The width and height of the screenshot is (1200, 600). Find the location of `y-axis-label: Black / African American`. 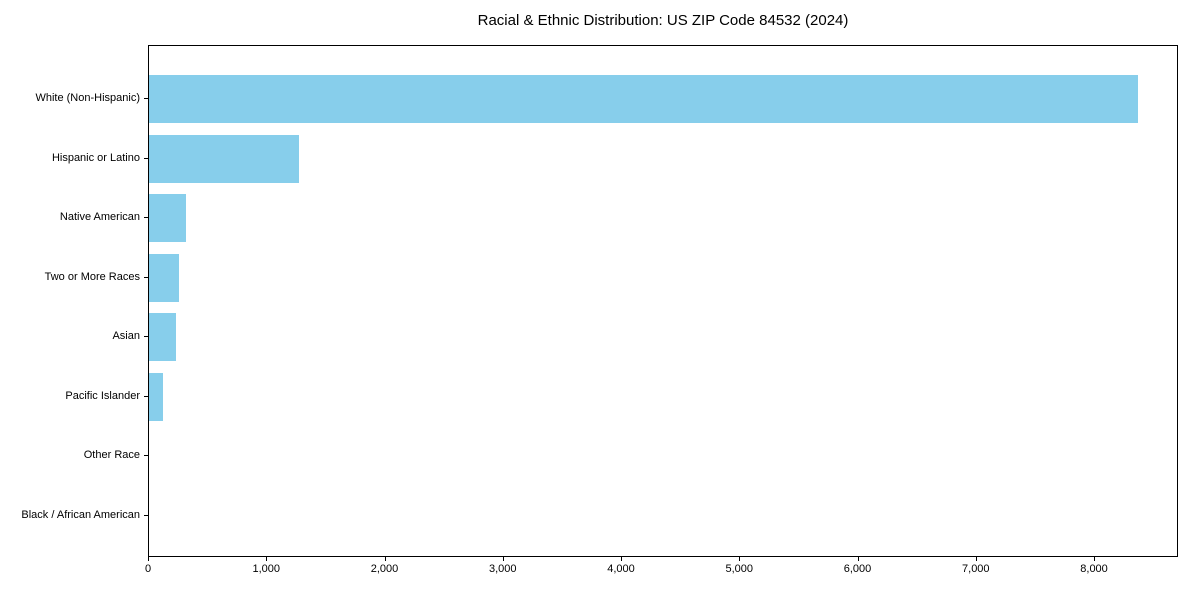

y-axis-label: Black / African American is located at coordinates (80, 514).